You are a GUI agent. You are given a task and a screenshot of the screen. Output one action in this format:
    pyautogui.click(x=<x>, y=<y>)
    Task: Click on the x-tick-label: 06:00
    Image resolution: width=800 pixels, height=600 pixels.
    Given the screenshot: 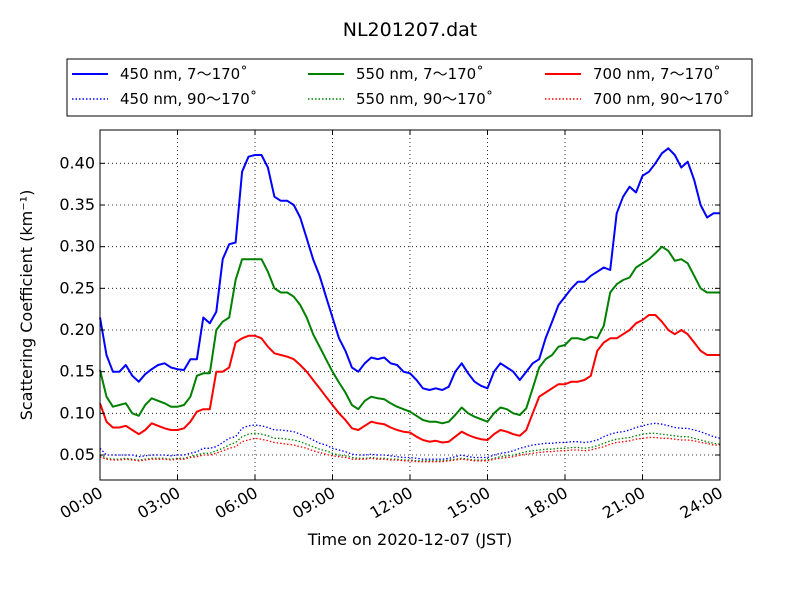 What is the action you would take?
    pyautogui.click(x=236, y=503)
    